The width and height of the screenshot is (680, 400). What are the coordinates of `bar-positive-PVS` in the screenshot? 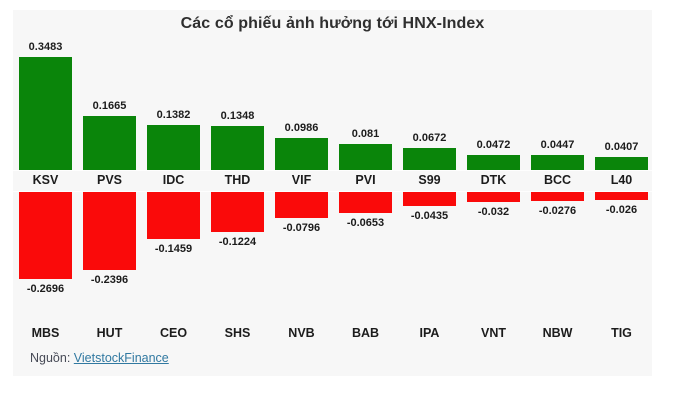 It's located at (109, 143).